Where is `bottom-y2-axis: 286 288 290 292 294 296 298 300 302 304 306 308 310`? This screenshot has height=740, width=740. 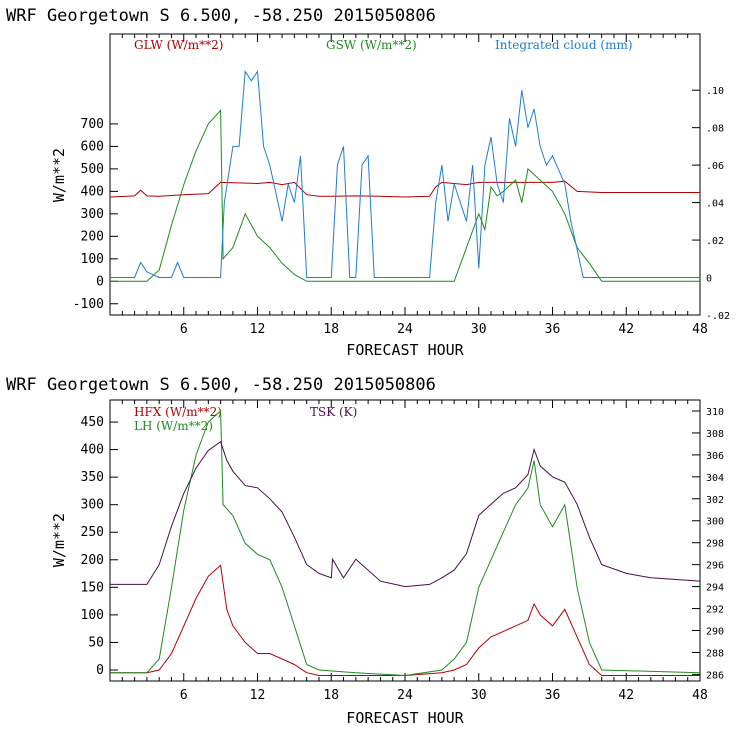 bottom-y2-axis: 286 288 290 292 294 296 298 300 302 304 306 308 310 is located at coordinates (708, 544).